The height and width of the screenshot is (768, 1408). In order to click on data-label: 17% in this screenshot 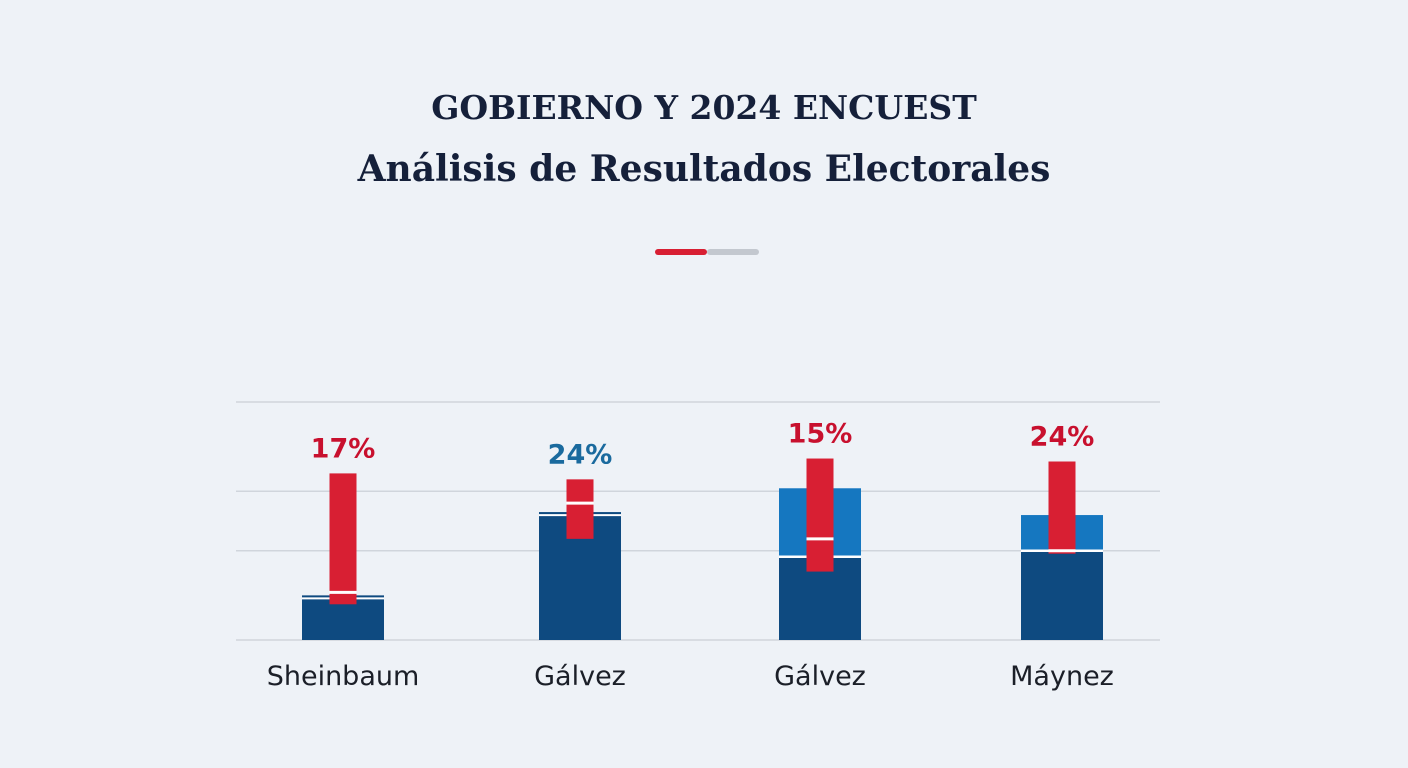, I will do `click(343, 448)`.